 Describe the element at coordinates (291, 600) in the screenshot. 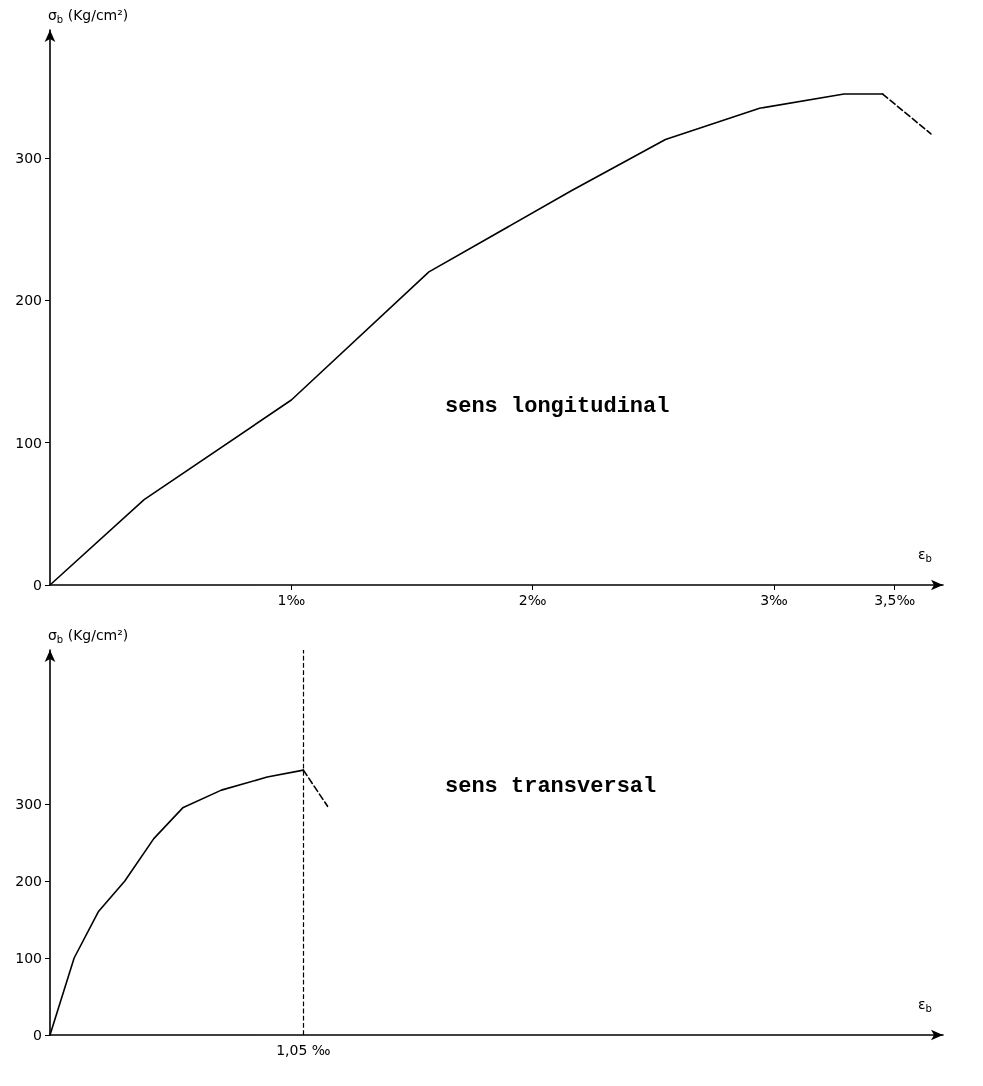

I see `x-tick-label: 1‰` at that location.